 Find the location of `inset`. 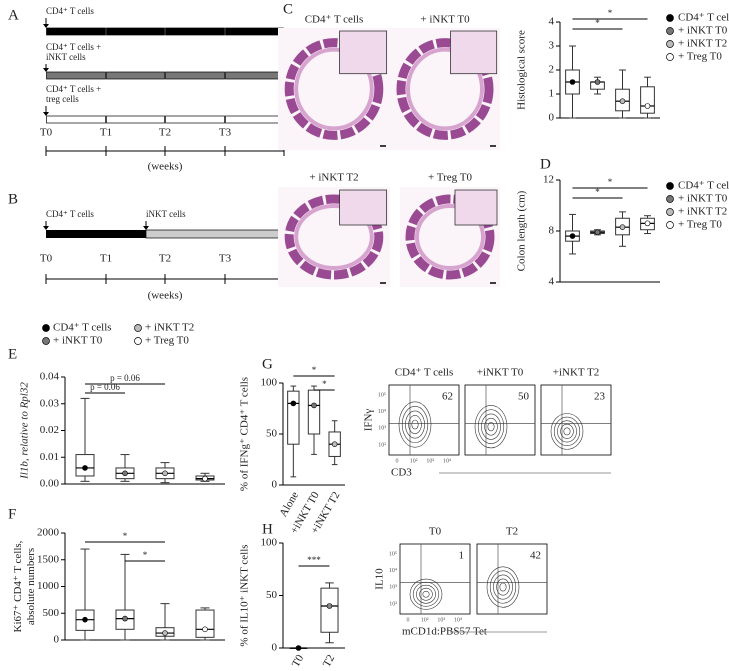

inset is located at coordinates (363, 207).